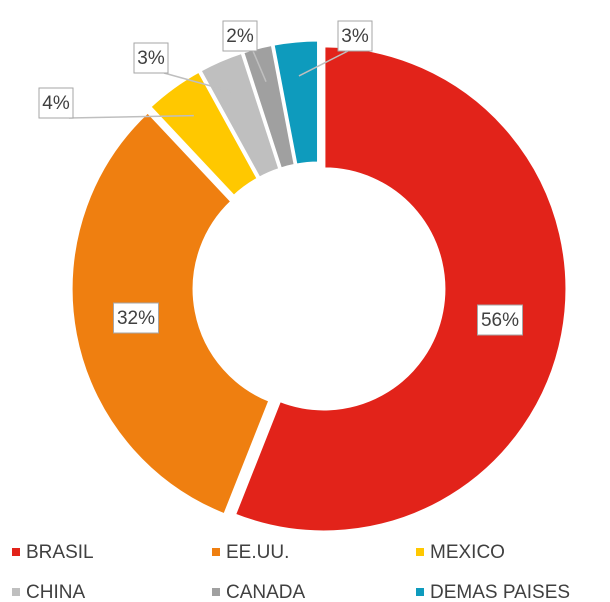  I want to click on legend-label: CANADA, so click(266, 592).